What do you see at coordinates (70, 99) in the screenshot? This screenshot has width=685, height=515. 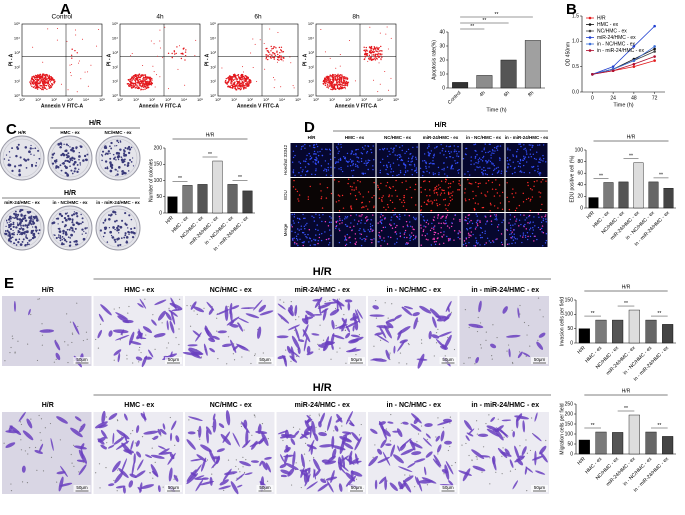 I see `flow-tick-label: 10³` at bounding box center [70, 99].